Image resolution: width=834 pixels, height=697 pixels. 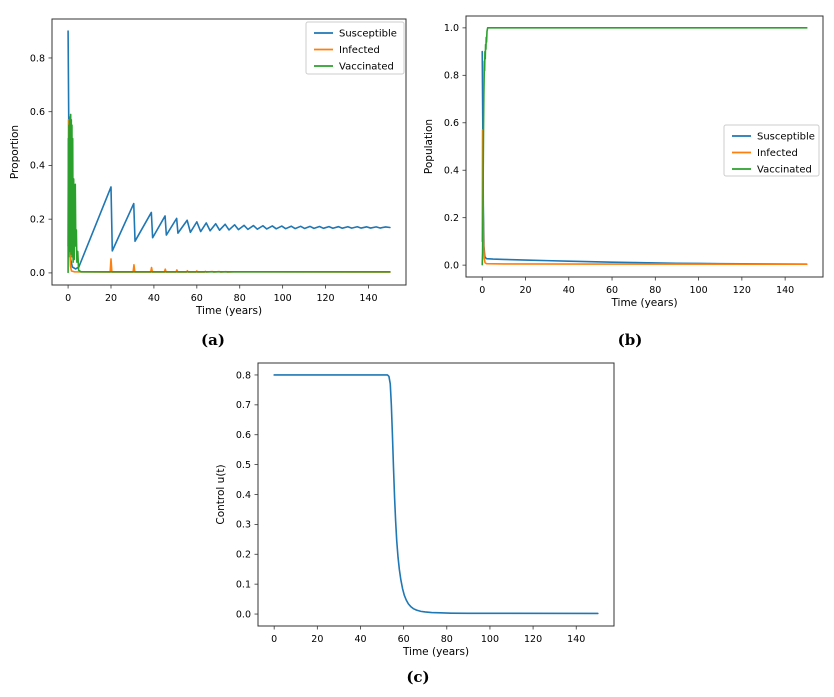 What do you see at coordinates (213, 340) in the screenshot?
I see `chart-a-caption: (a)` at bounding box center [213, 340].